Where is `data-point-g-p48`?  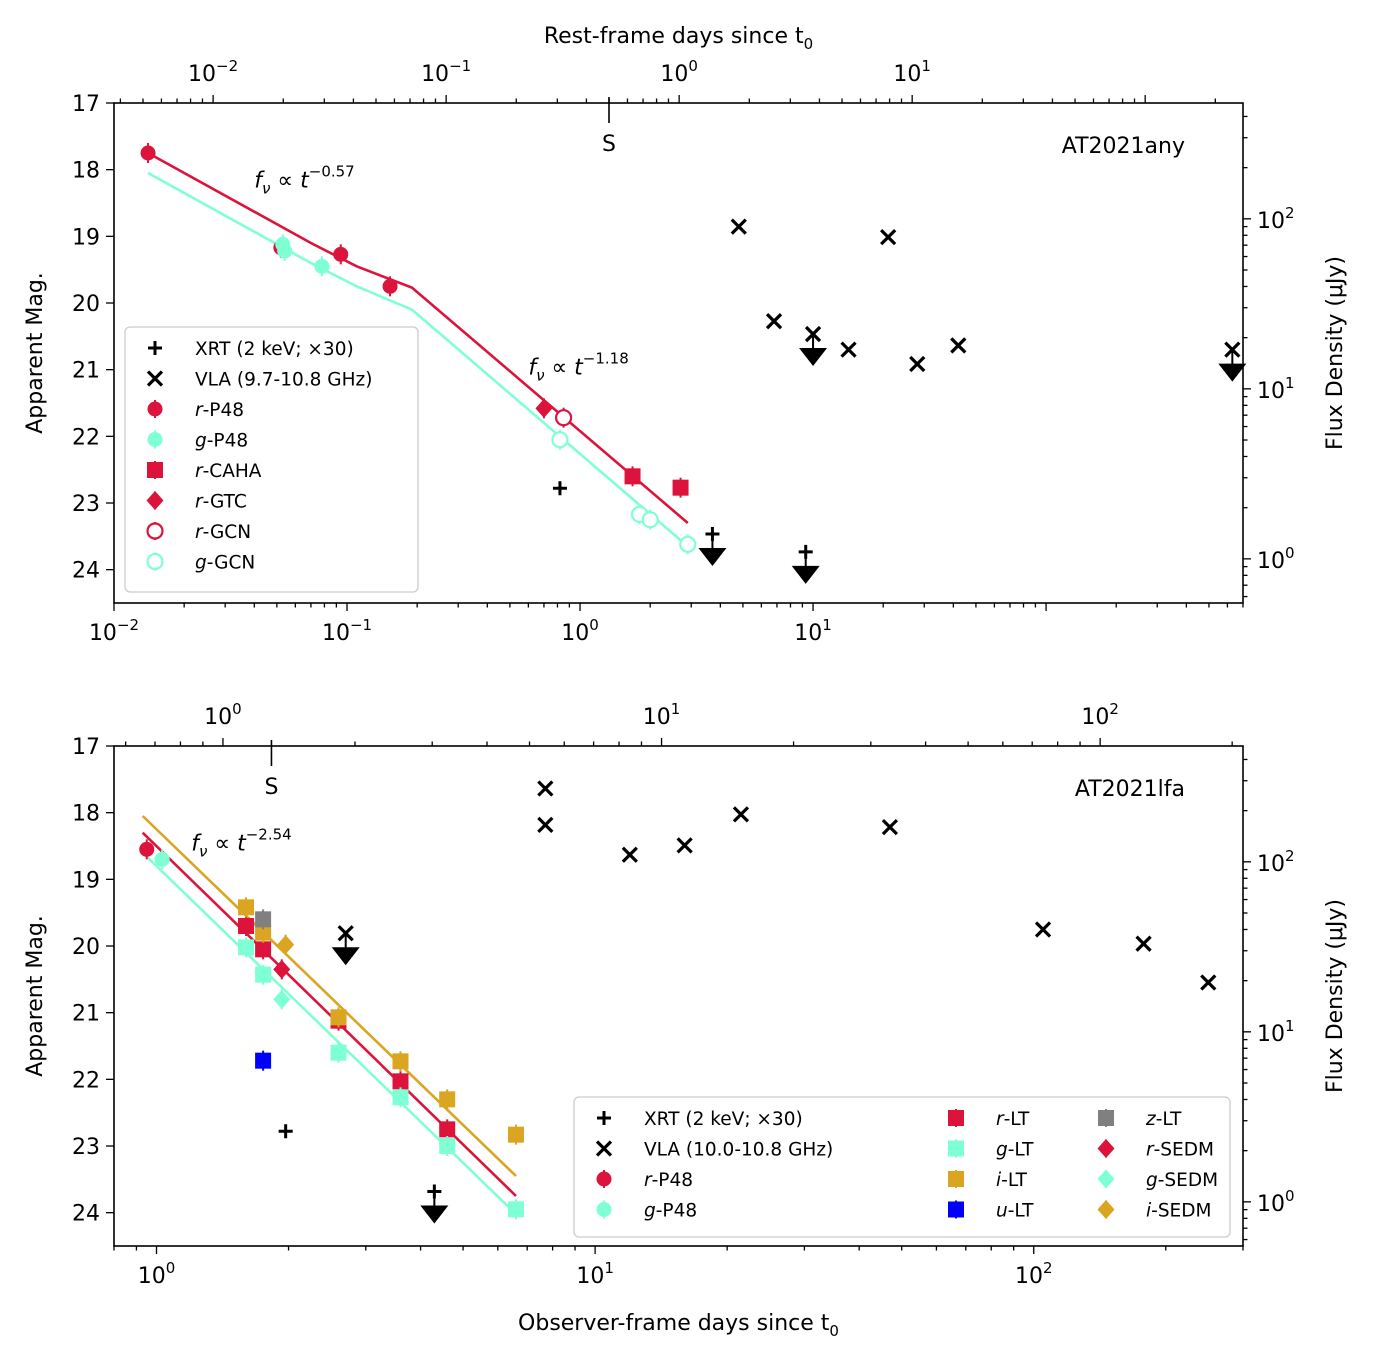 data-point-g-p48 is located at coordinates (322, 266).